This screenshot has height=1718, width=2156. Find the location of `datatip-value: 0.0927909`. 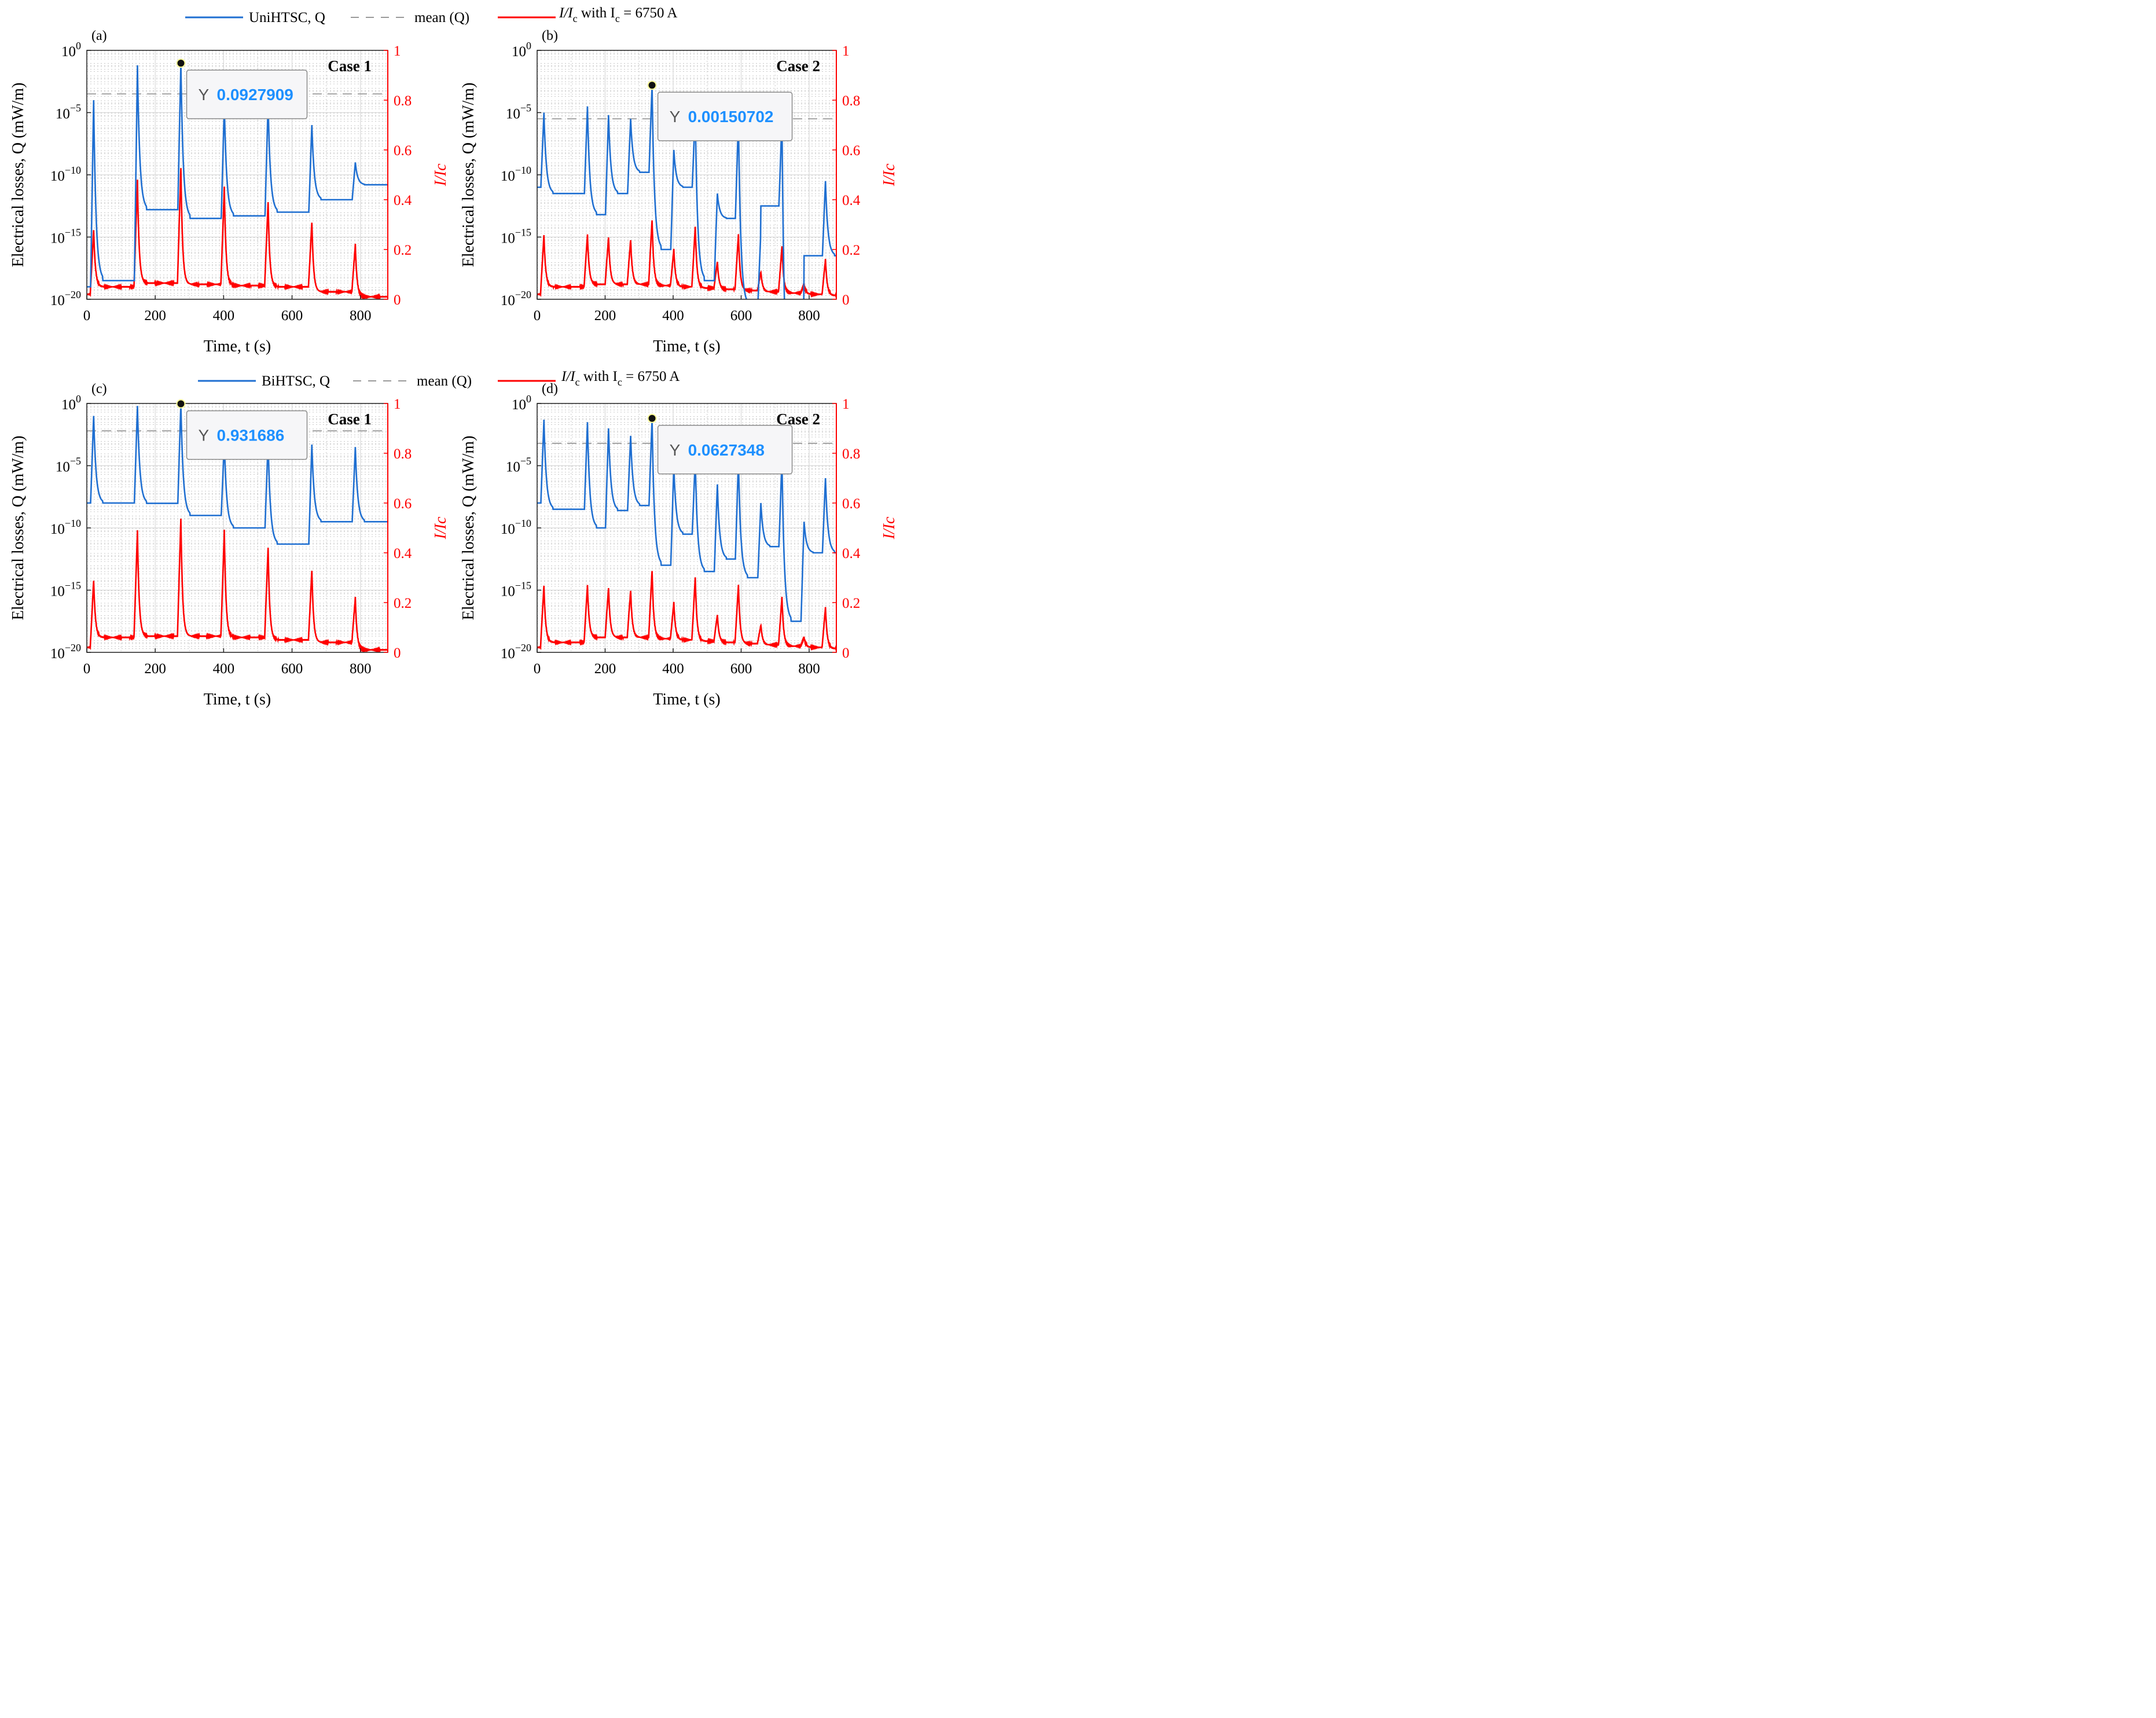

datatip-value: 0.0927909 is located at coordinates (255, 95).